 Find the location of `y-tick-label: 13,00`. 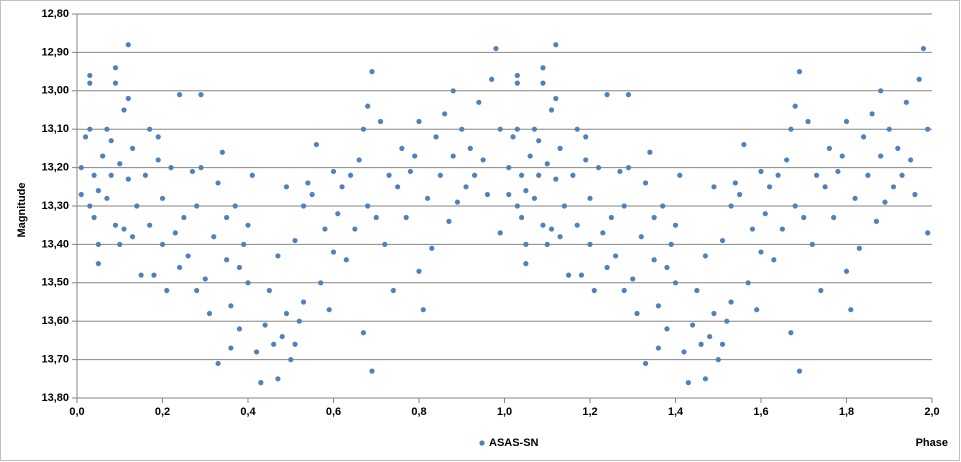

y-tick-label: 13,00 is located at coordinates (55, 91).